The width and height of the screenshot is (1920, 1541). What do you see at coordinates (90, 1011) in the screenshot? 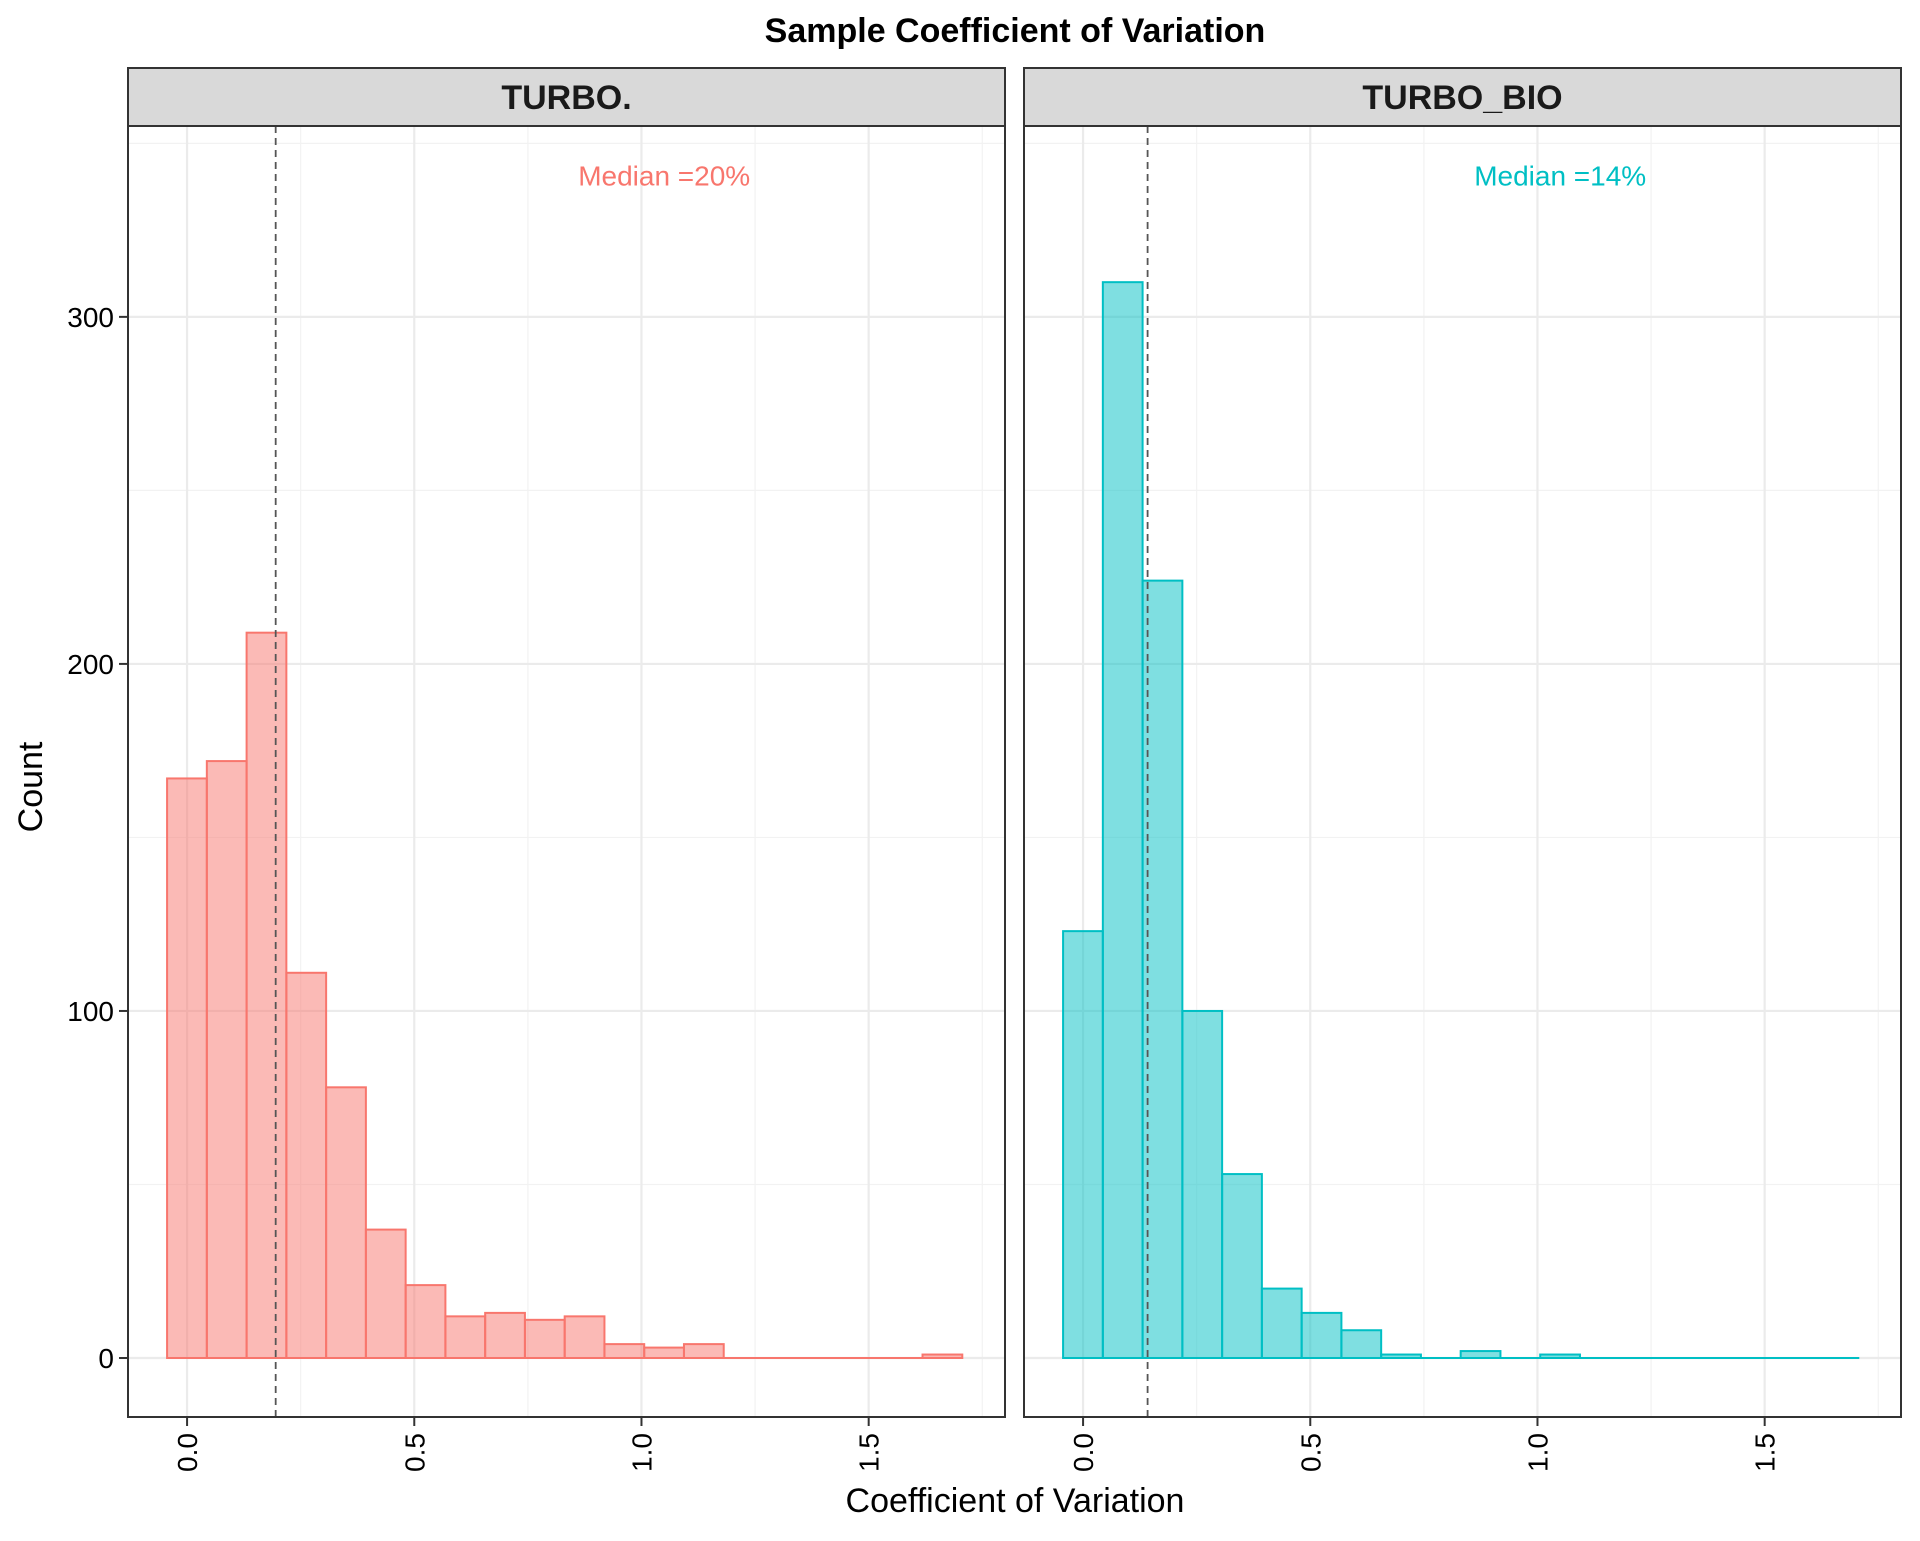
I see `y-tick-label: 100` at bounding box center [90, 1011].